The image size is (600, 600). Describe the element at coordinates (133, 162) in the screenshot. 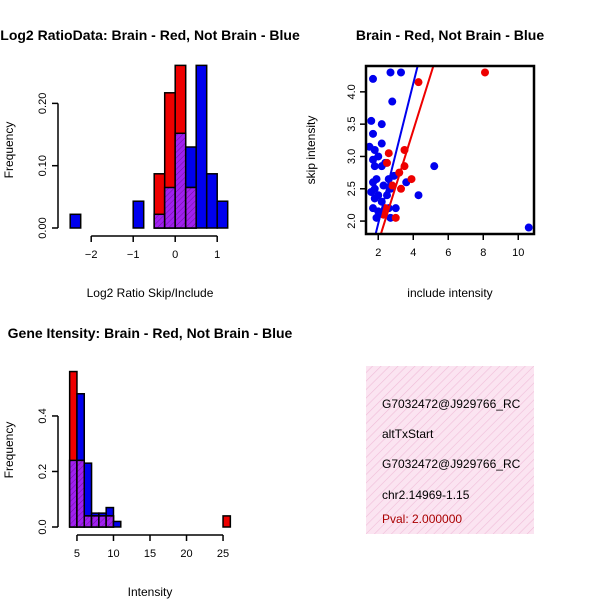

I see `ratio-plot-area: −2 −1 0 1 0.00 0.10 0.20` at that location.